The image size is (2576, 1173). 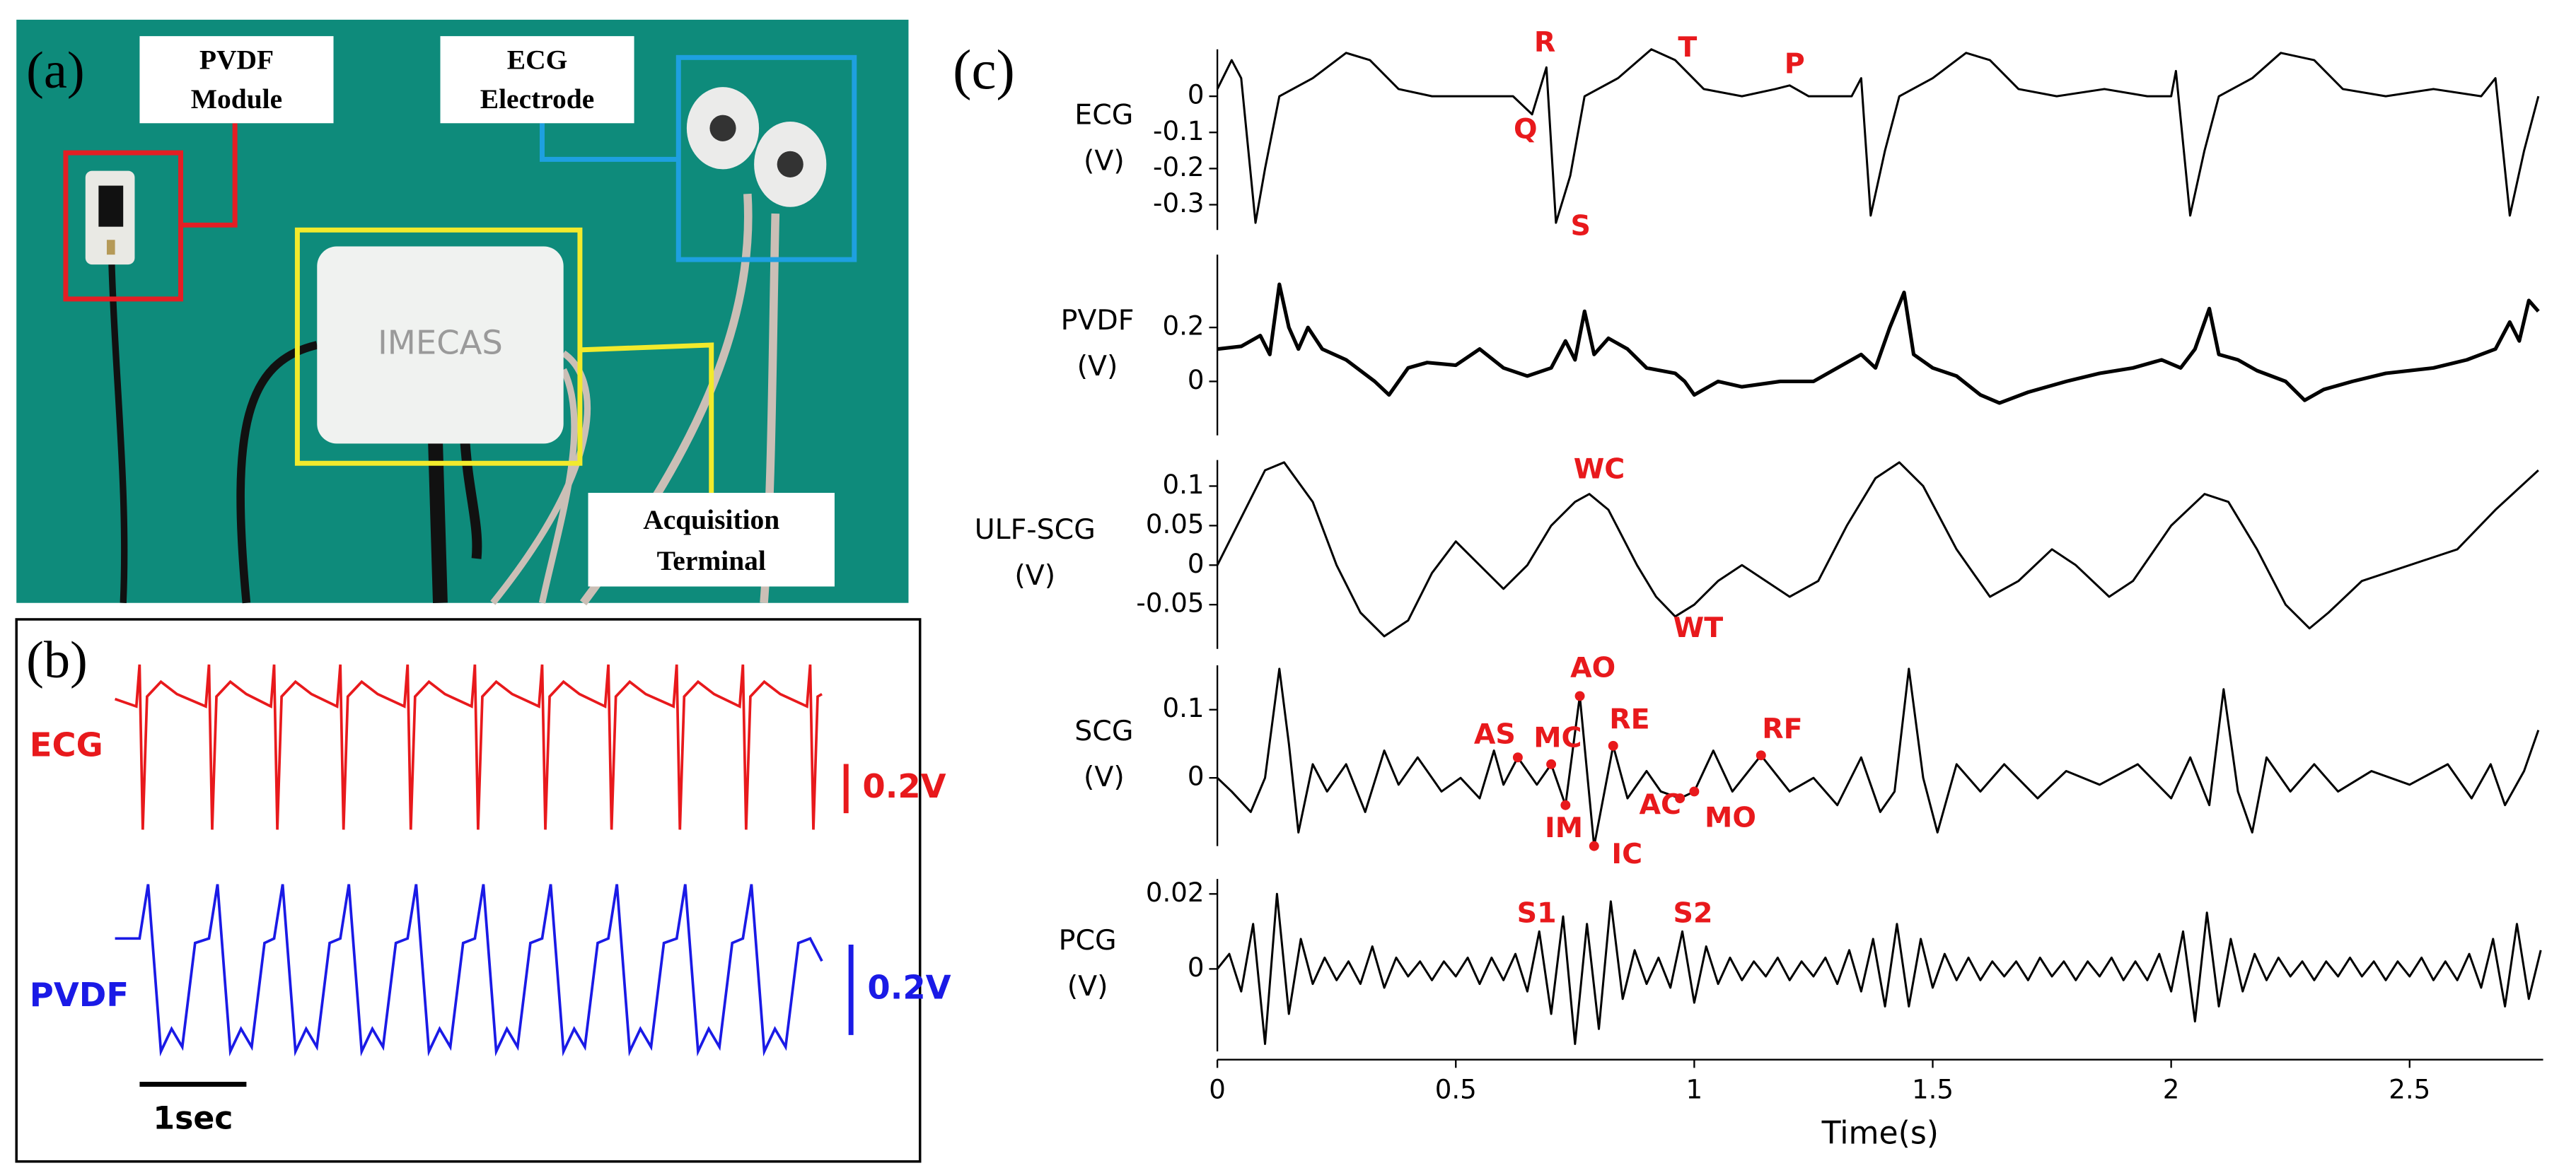 I want to click on pvdf-connector, so click(x=209, y=175).